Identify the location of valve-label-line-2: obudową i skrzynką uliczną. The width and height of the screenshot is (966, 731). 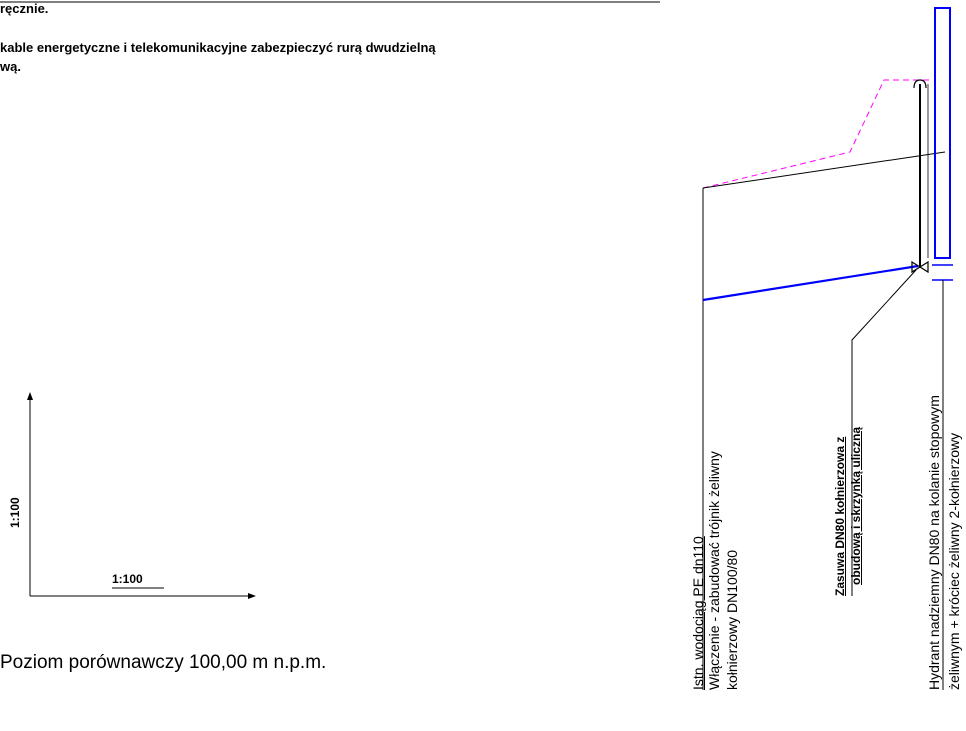
(856, 505).